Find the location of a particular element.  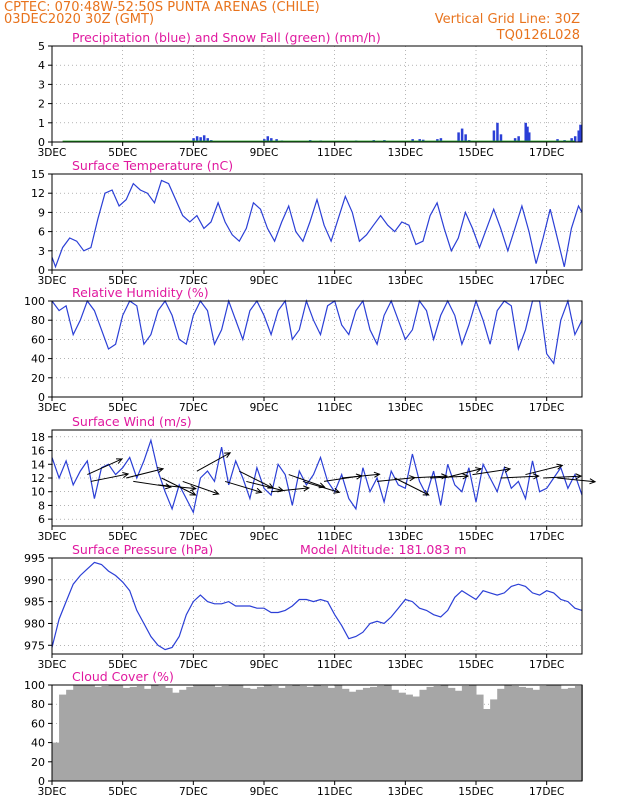

y-tick-label: 5 is located at coordinates (41, 46).